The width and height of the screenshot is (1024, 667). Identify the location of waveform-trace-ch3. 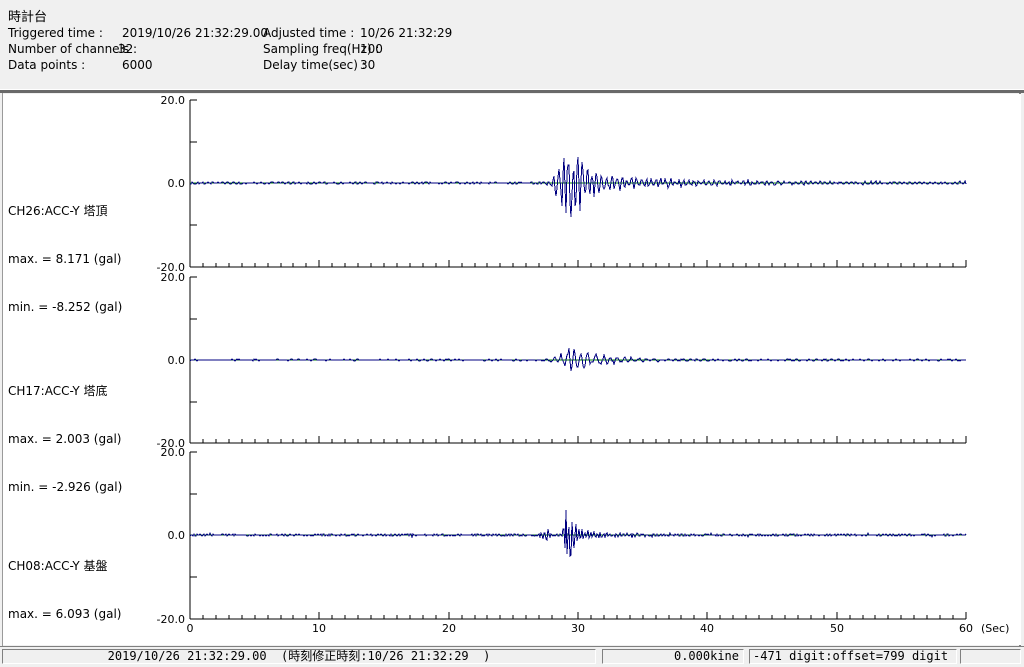
(578, 533).